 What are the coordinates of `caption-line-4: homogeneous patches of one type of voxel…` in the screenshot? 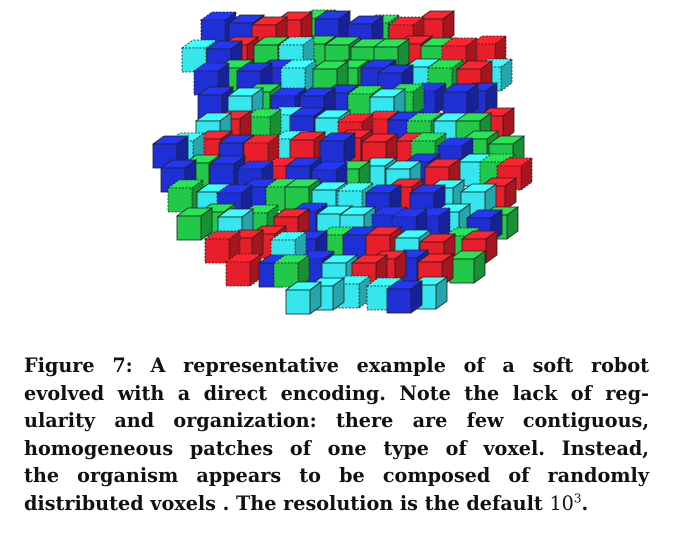 It's located at (336, 448).